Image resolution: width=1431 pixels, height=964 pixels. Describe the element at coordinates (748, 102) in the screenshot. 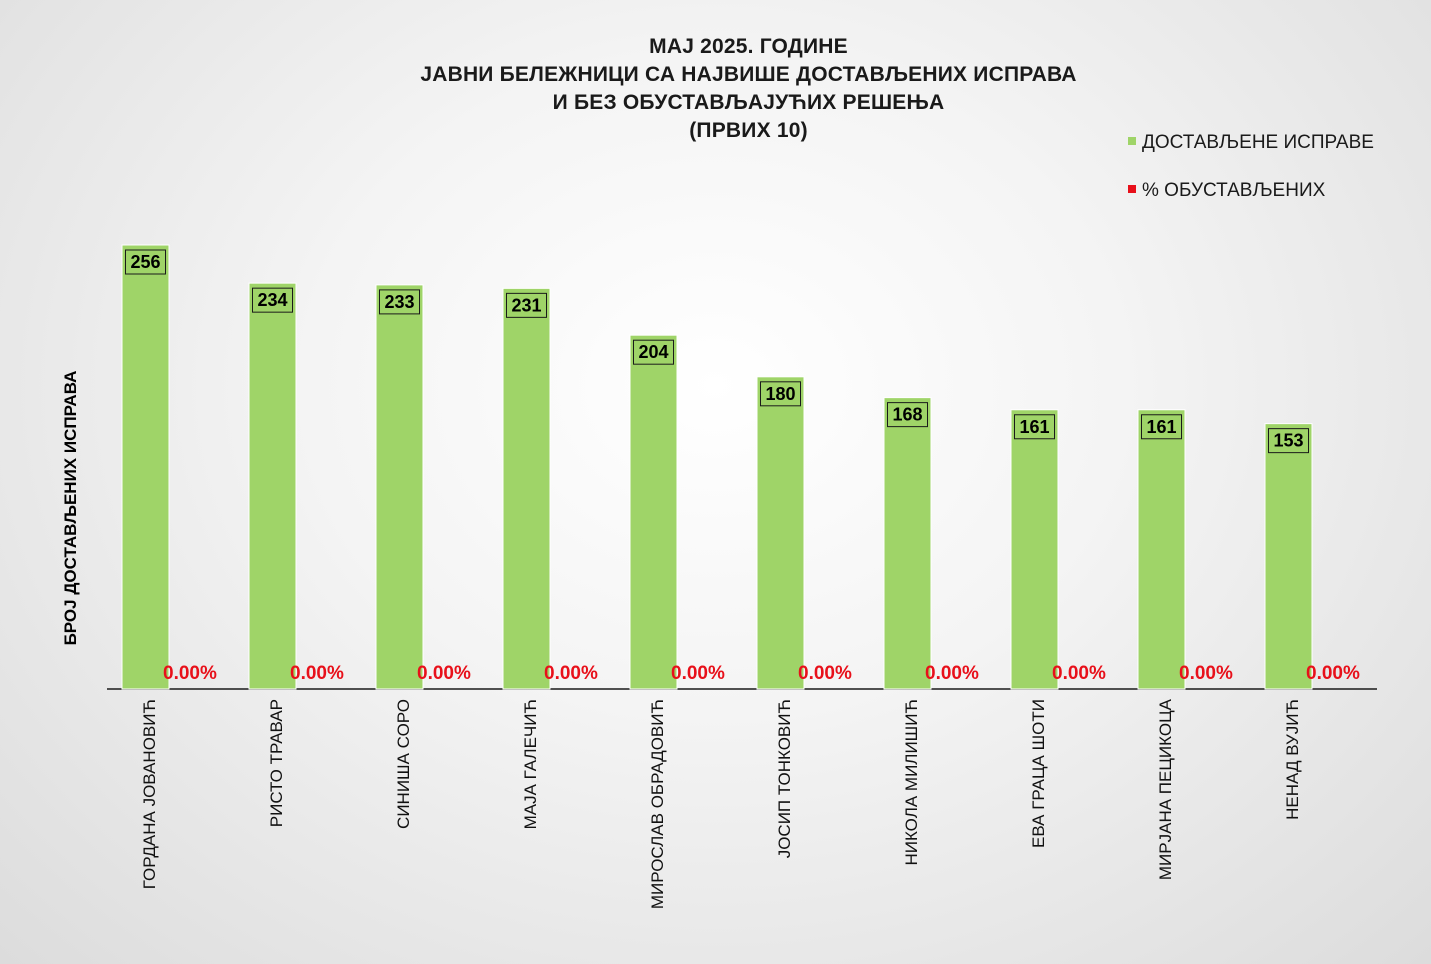

I see `chart-title-line-3: И БЕЗ ОБУСТАВЉАЈУЋИХ РЕШЕЊА` at that location.